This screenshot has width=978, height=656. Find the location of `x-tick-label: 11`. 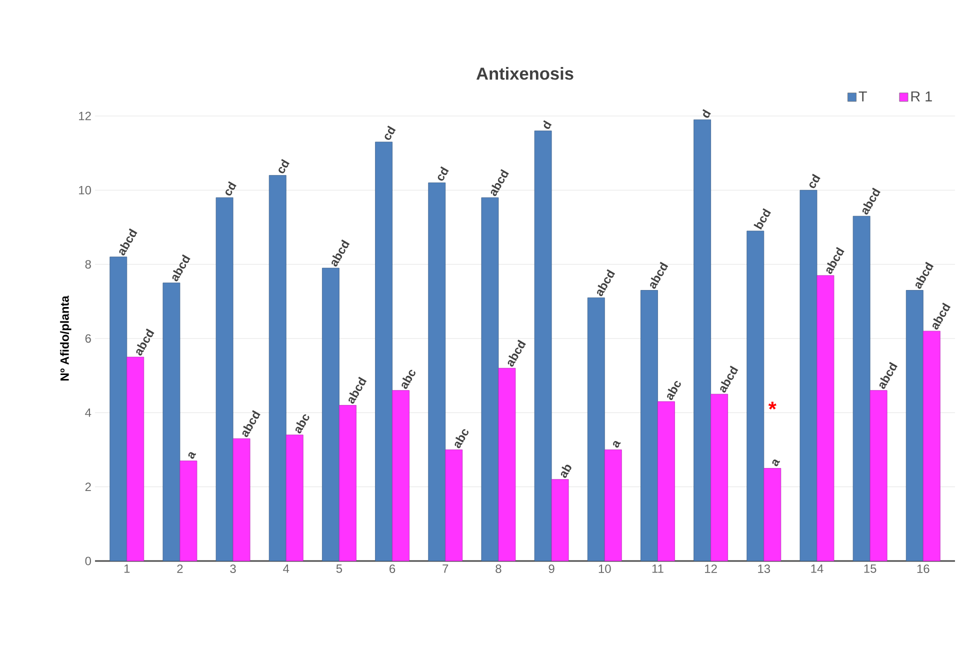

x-tick-label: 11 is located at coordinates (658, 568).